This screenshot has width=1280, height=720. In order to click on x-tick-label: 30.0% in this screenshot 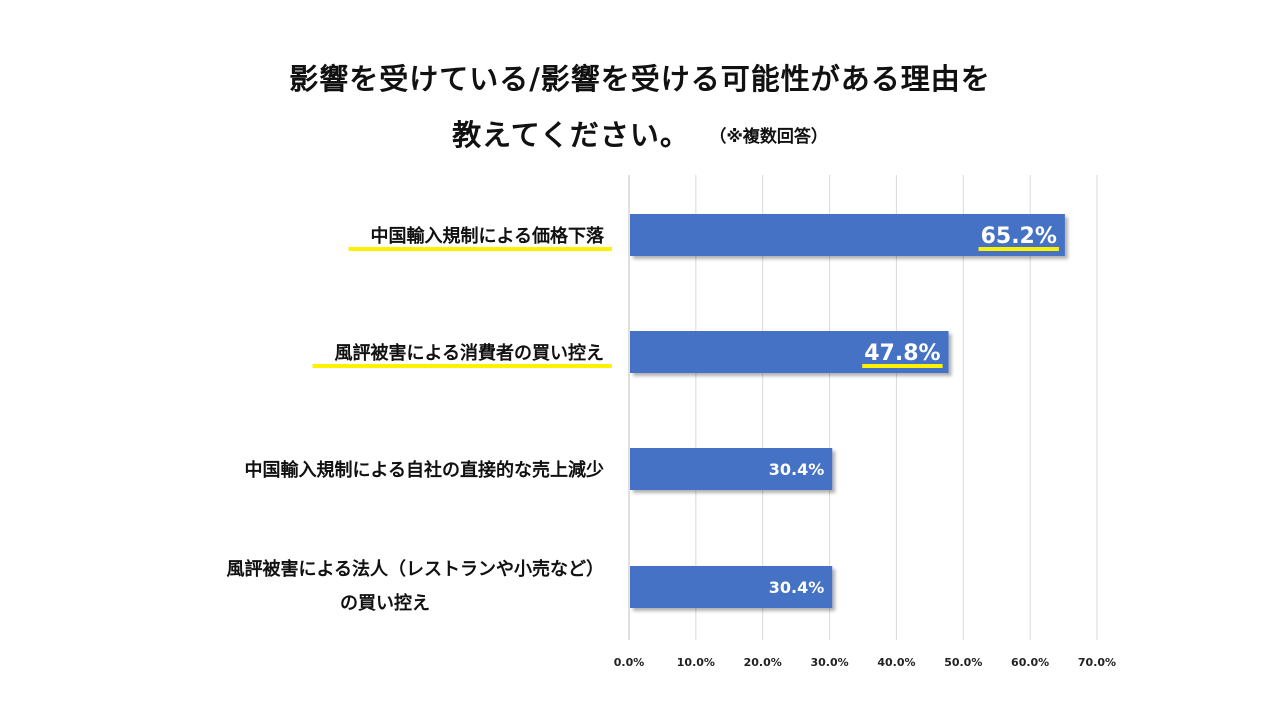, I will do `click(829, 662)`.